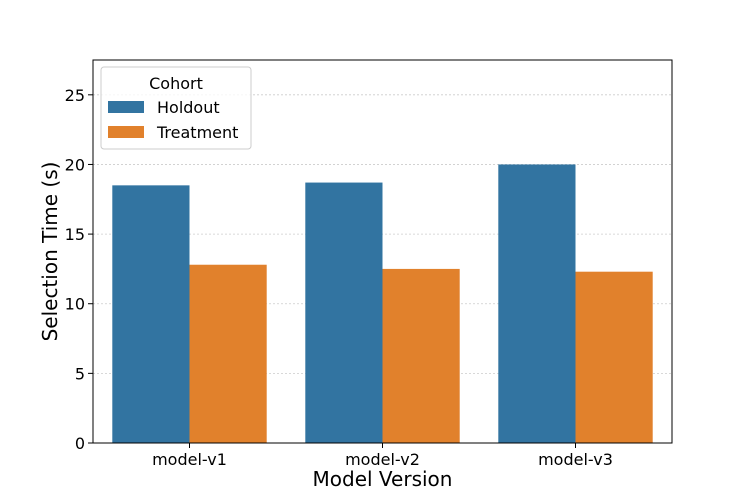  I want to click on x-axis-title: Model Version, so click(383, 479).